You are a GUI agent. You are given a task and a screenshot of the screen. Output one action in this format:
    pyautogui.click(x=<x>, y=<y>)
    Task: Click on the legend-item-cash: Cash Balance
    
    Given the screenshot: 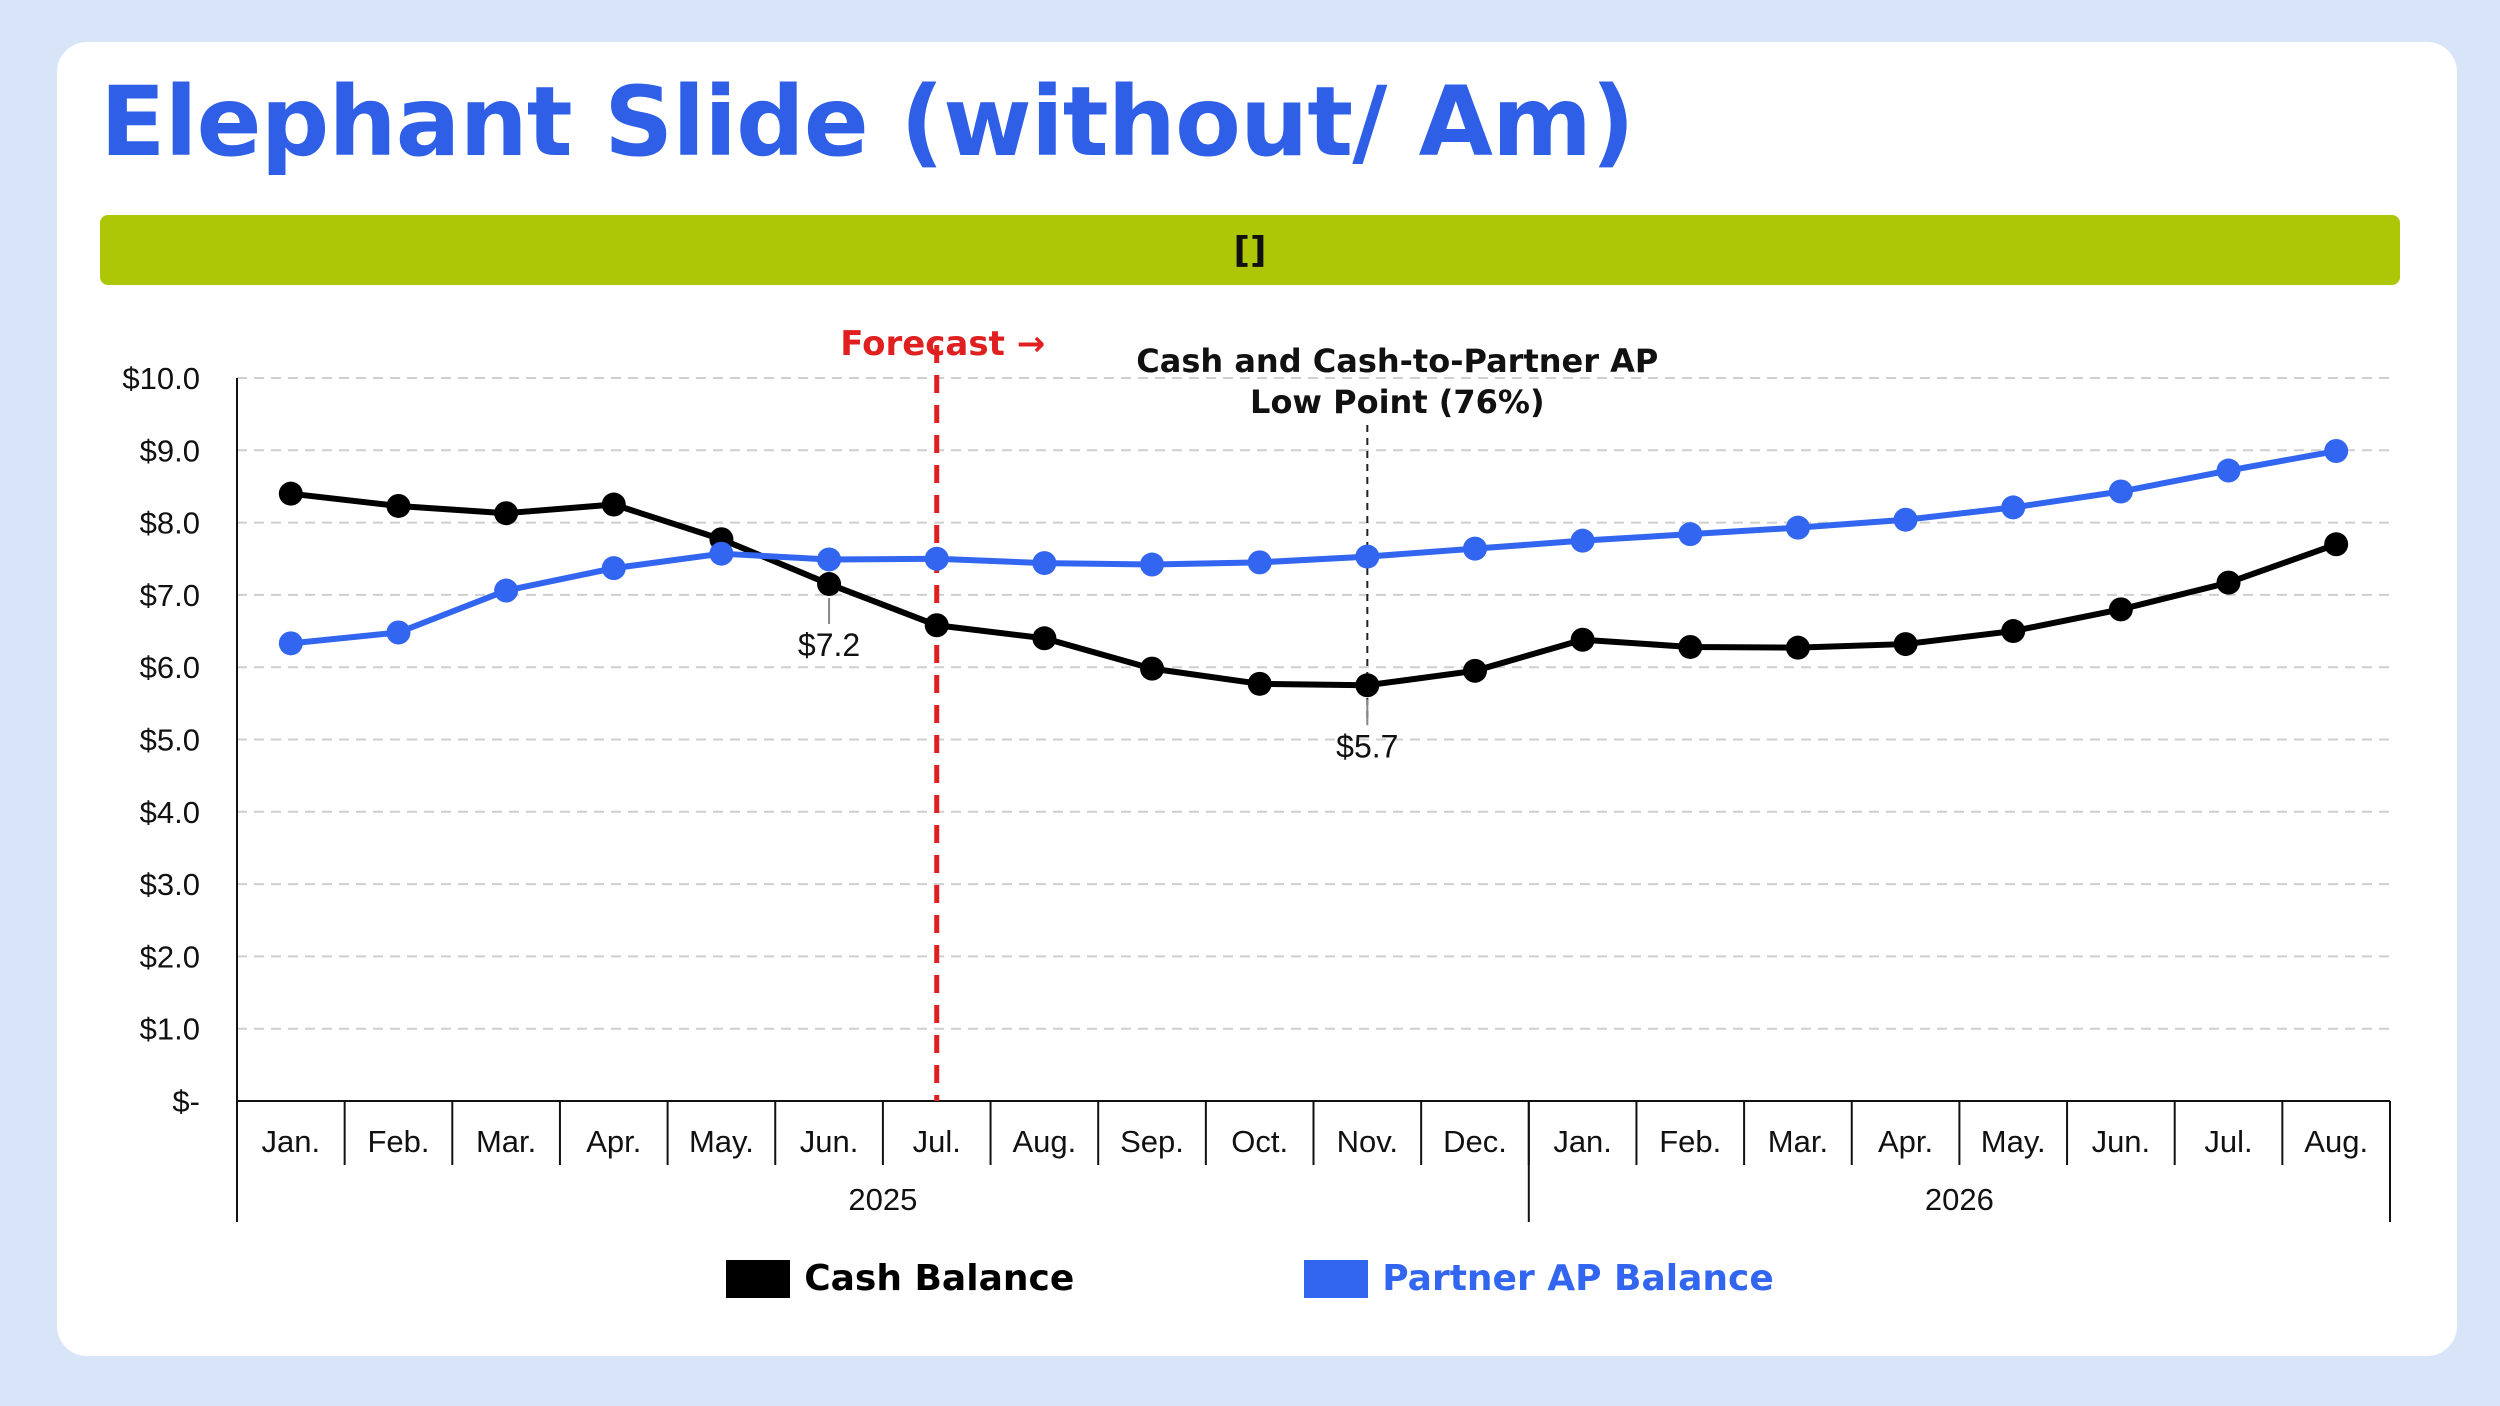 What is the action you would take?
    pyautogui.click(x=900, y=1278)
    